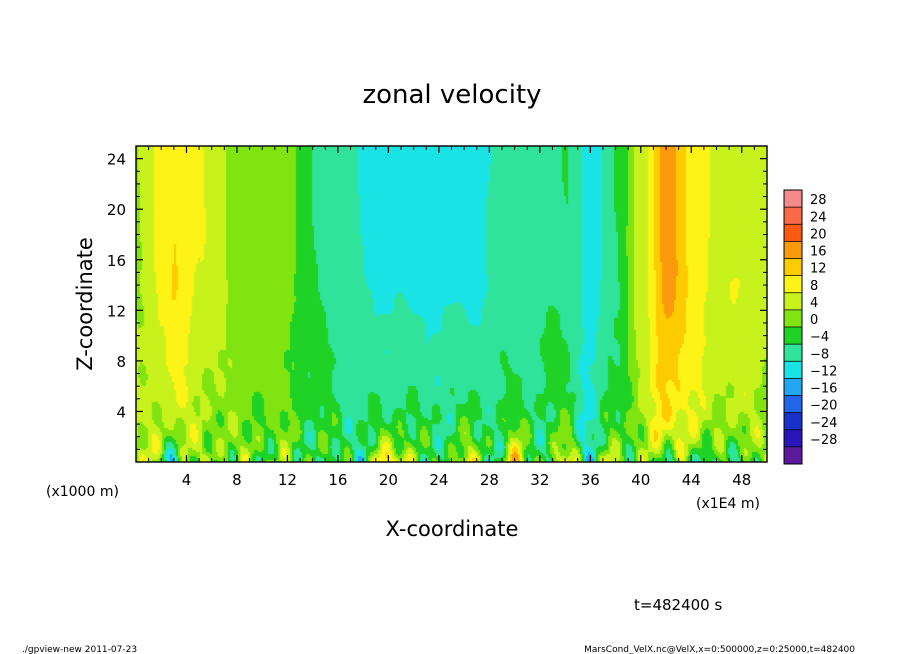 The width and height of the screenshot is (904, 654). What do you see at coordinates (814, 320) in the screenshot?
I see `colorbar-label: 0` at bounding box center [814, 320].